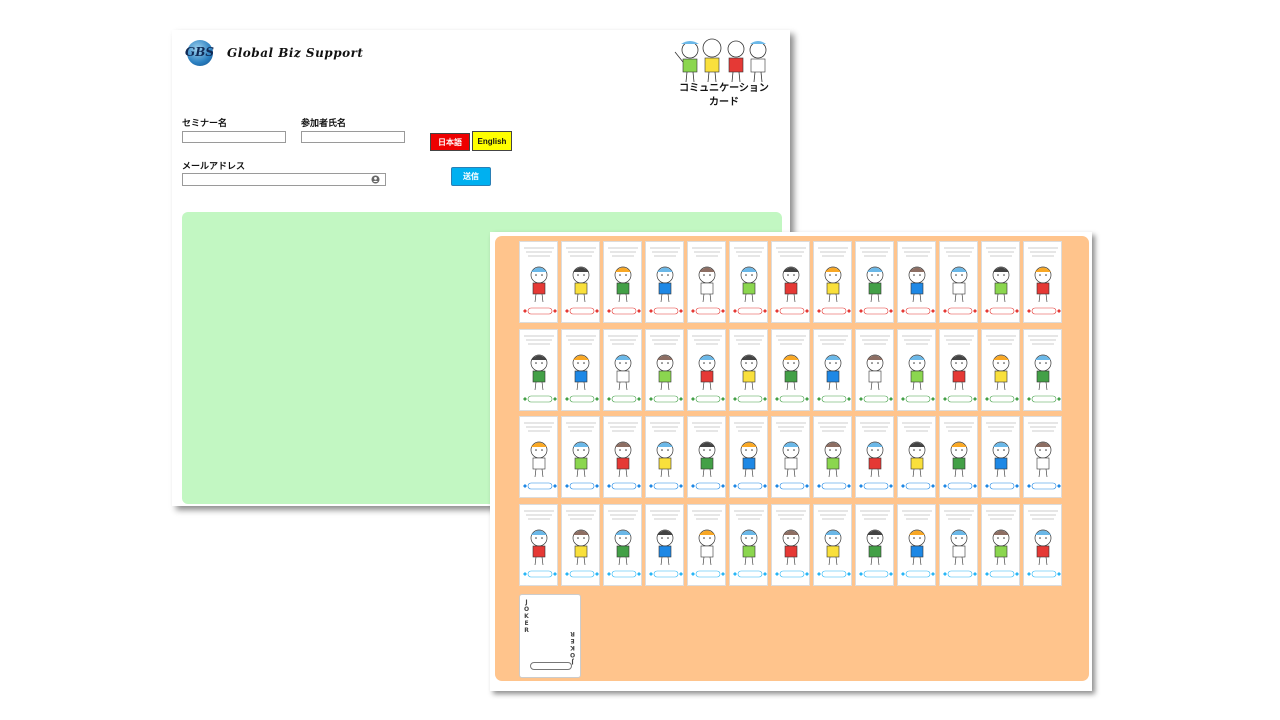 The width and height of the screenshot is (1280, 720). I want to click on seminar-name-label: セミナー名, so click(205, 124).